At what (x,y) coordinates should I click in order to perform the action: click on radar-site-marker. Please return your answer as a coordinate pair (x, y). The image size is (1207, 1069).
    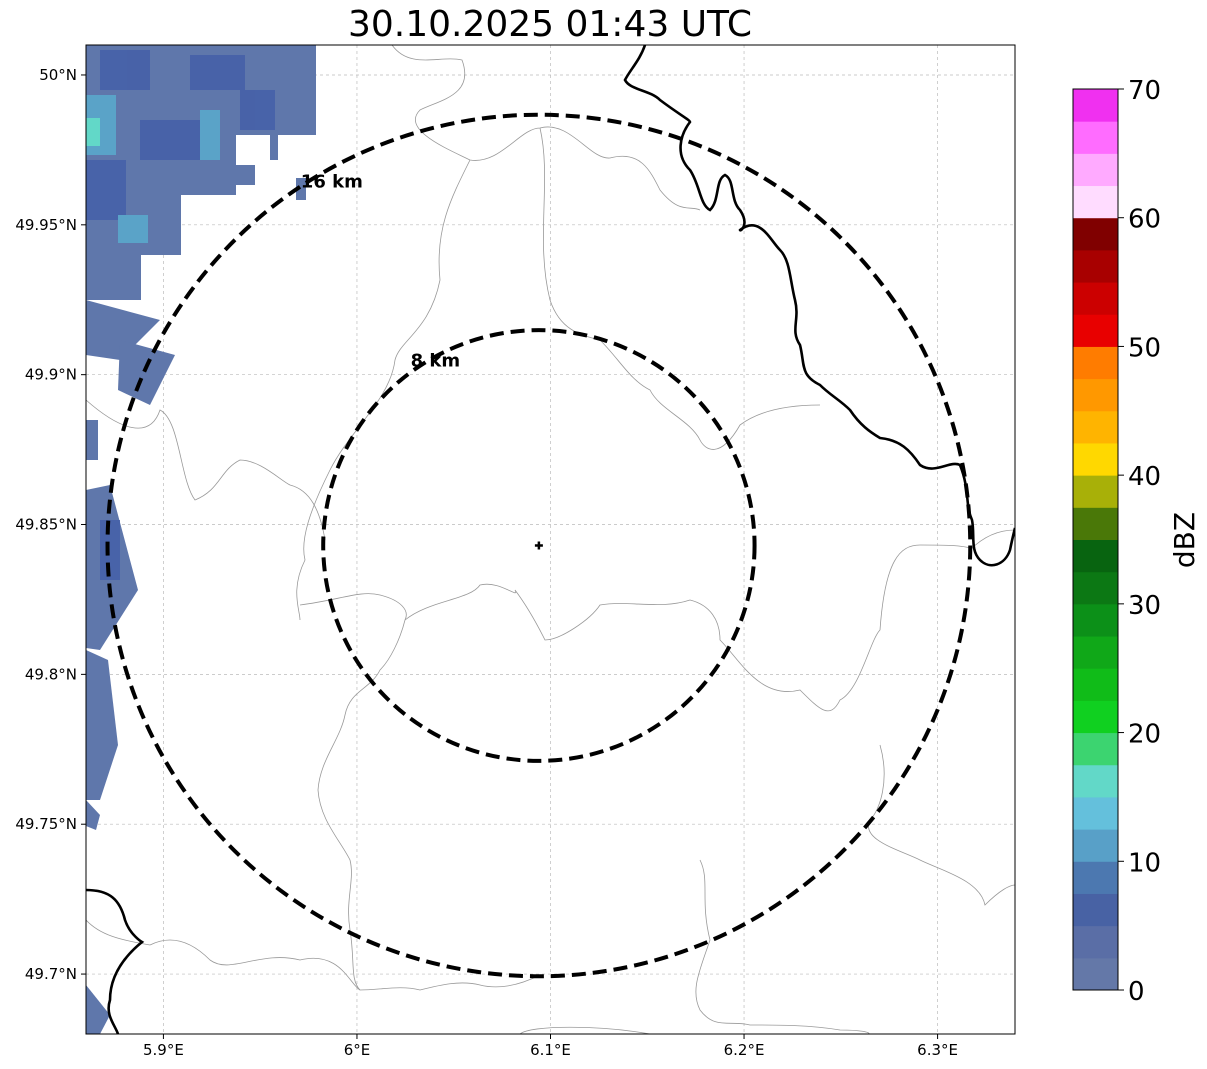
    Looking at the image, I should click on (538, 545).